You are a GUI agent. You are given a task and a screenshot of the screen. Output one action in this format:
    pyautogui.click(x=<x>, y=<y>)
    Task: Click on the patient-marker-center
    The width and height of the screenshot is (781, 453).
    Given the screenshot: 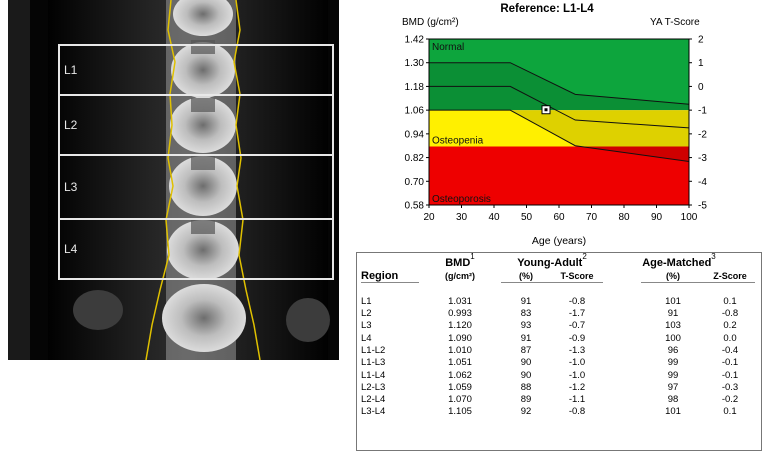 What is the action you would take?
    pyautogui.click(x=546, y=110)
    